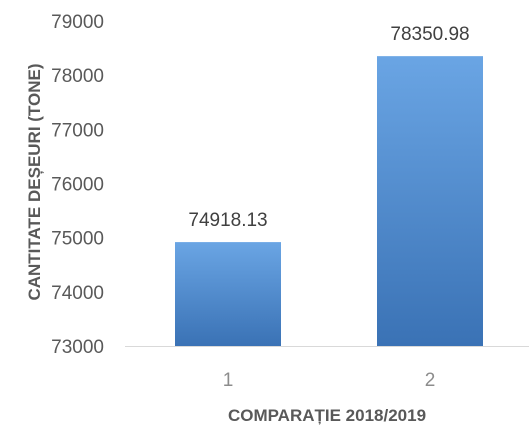 This screenshot has height=430, width=529. What do you see at coordinates (227, 220) in the screenshot?
I see `bar-value-label: 74918.13` at bounding box center [227, 220].